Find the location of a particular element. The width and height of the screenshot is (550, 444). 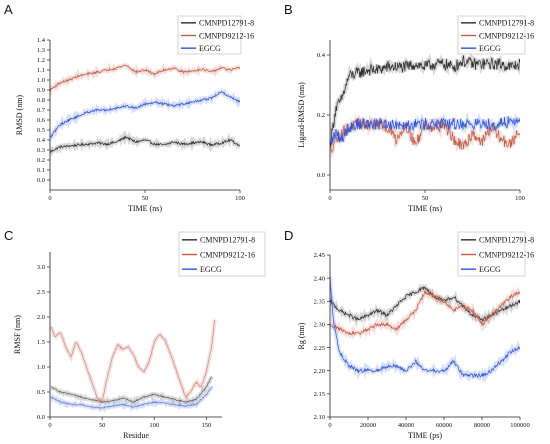

y-tick-label: 0.1 is located at coordinates (41, 170).